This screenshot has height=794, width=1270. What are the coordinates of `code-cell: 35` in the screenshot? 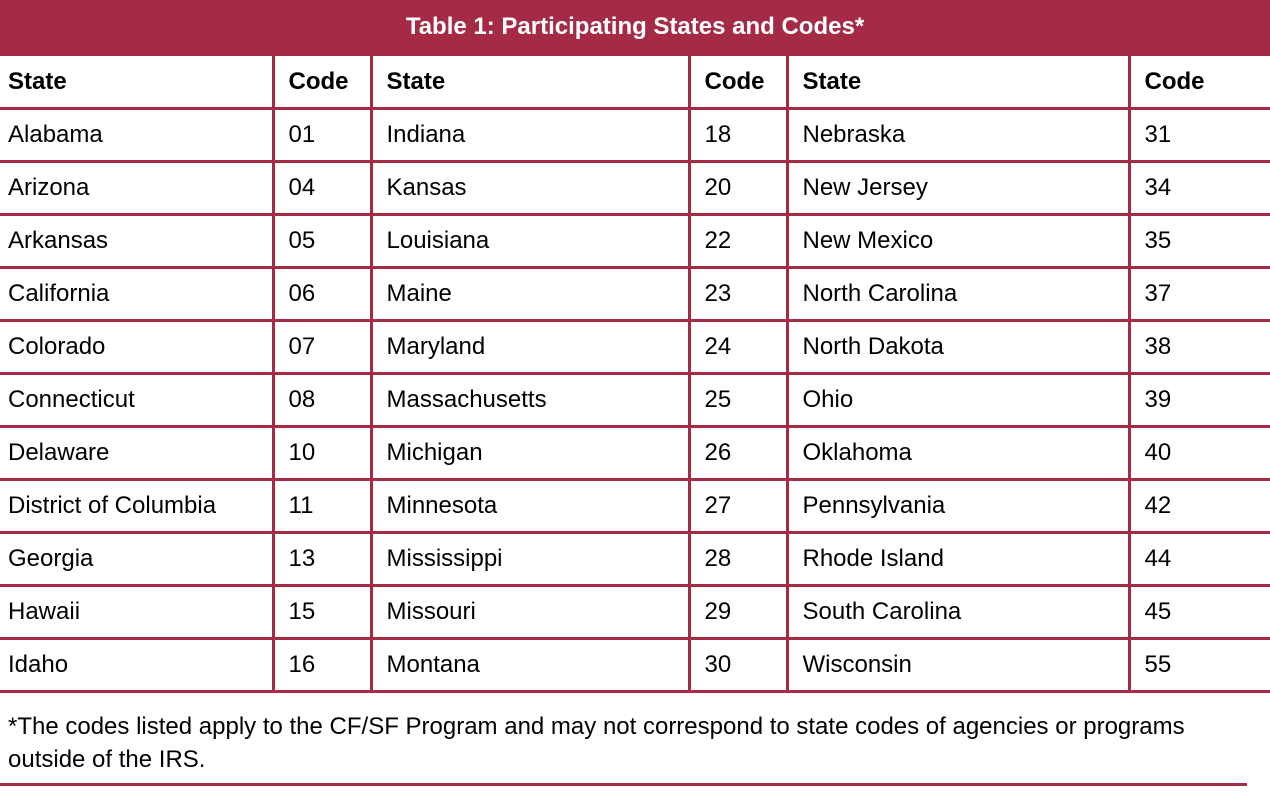 It's located at (1198, 241).